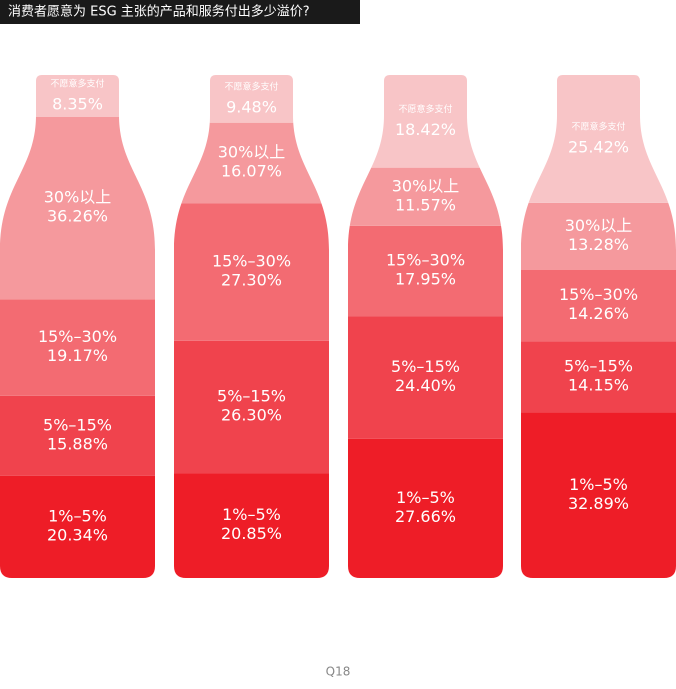 Image resolution: width=676 pixels, height=689 pixels. I want to click on value-label: 14.15%, so click(598, 384).